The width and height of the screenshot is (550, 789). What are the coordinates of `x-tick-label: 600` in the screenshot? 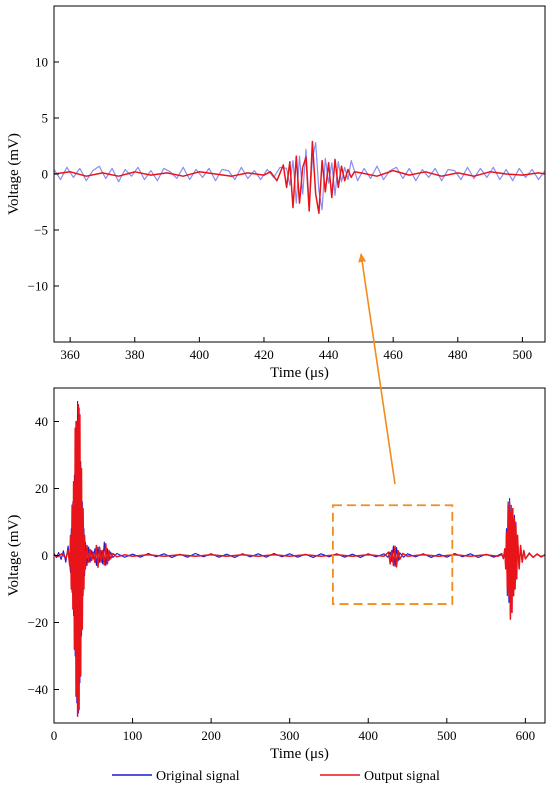 It's located at (526, 735).